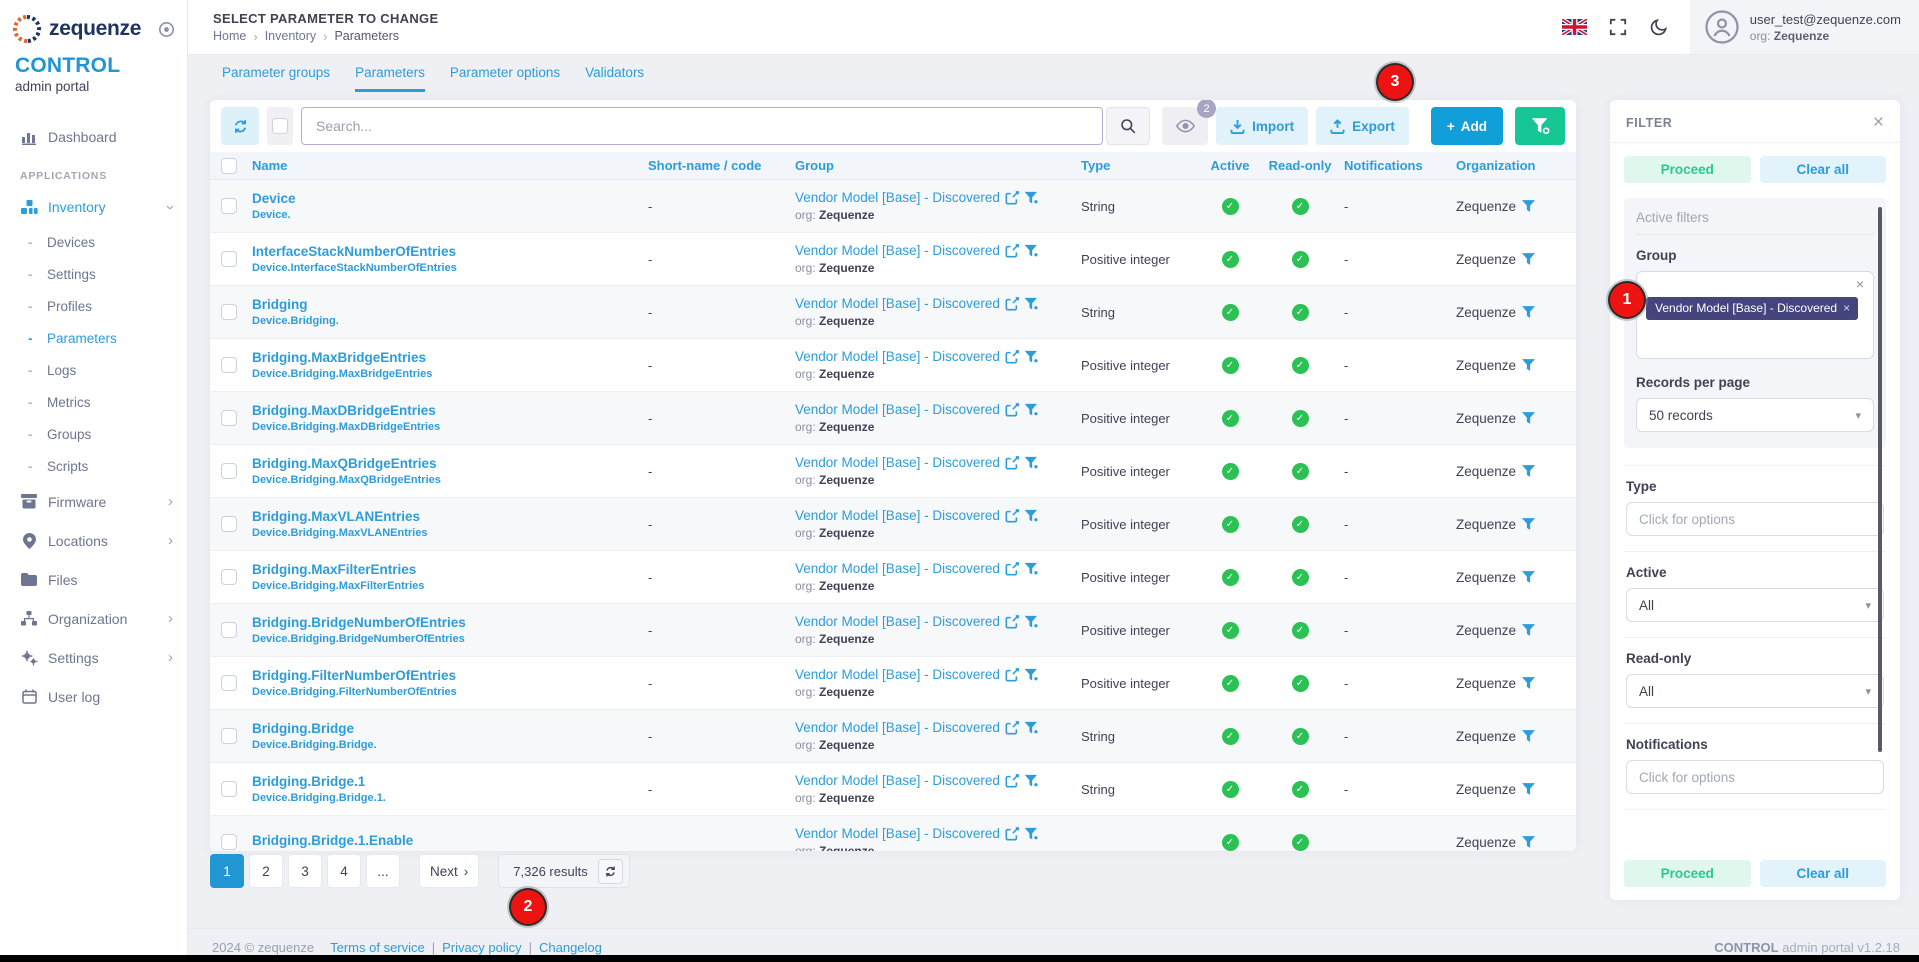 The height and width of the screenshot is (962, 1919). Describe the element at coordinates (276, 72) in the screenshot. I see `tab-parameter-groups: Parameter groups` at that location.